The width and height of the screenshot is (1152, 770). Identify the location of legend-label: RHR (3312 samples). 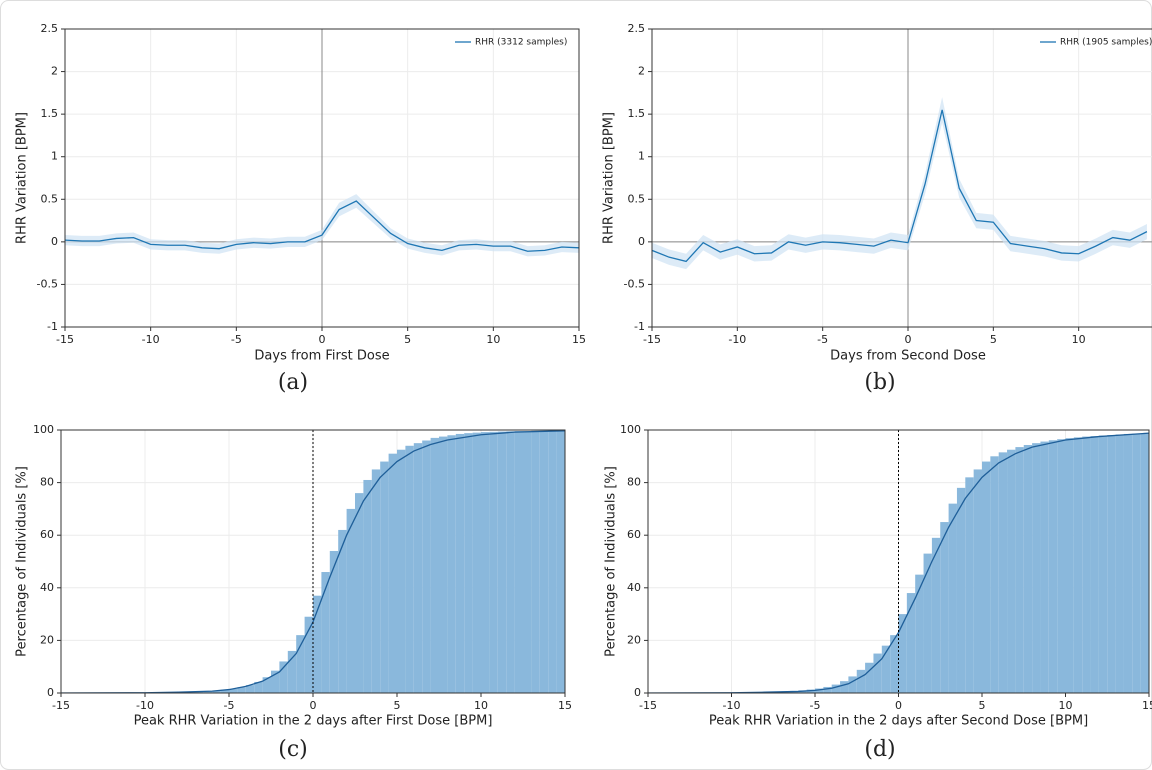
(521, 43).